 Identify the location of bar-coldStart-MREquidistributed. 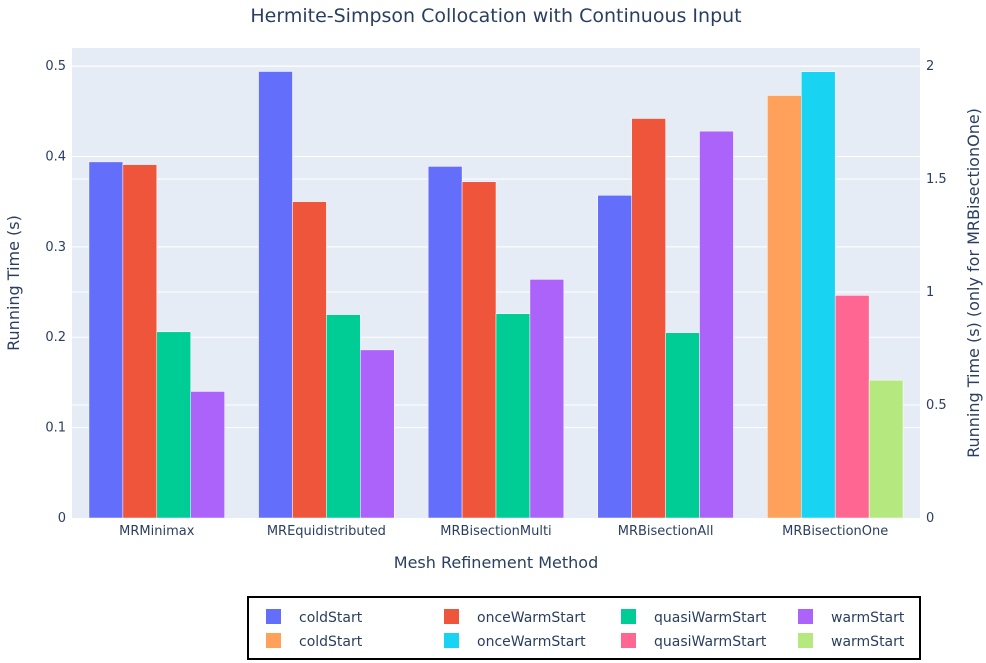
(275, 295).